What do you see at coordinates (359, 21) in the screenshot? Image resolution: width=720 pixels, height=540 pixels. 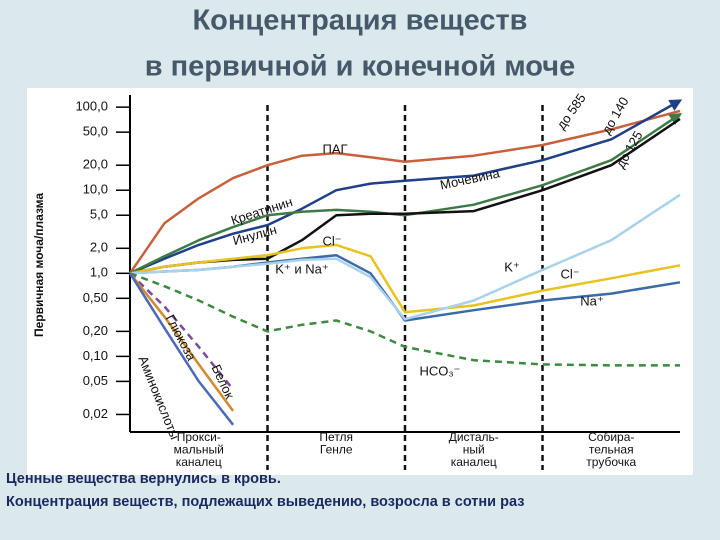 I see `title-line: Концентрация веществ` at bounding box center [359, 21].